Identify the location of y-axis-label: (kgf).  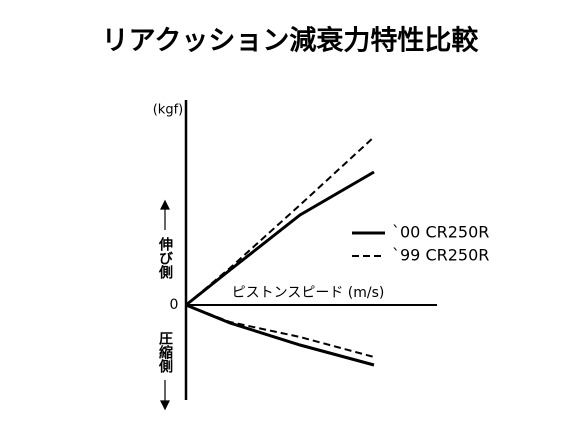
(168, 110).